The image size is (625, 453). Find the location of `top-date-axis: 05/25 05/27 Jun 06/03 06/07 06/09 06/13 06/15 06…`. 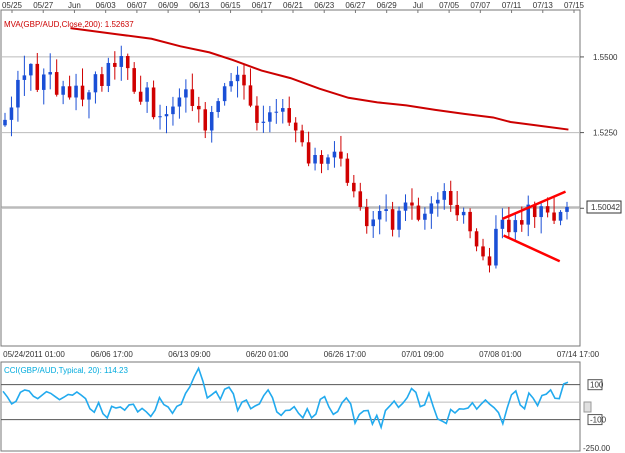

top-date-axis: 05/25 05/27 Jun 06/03 06/07 06/09 06/13 06/15 06… is located at coordinates (293, 7).